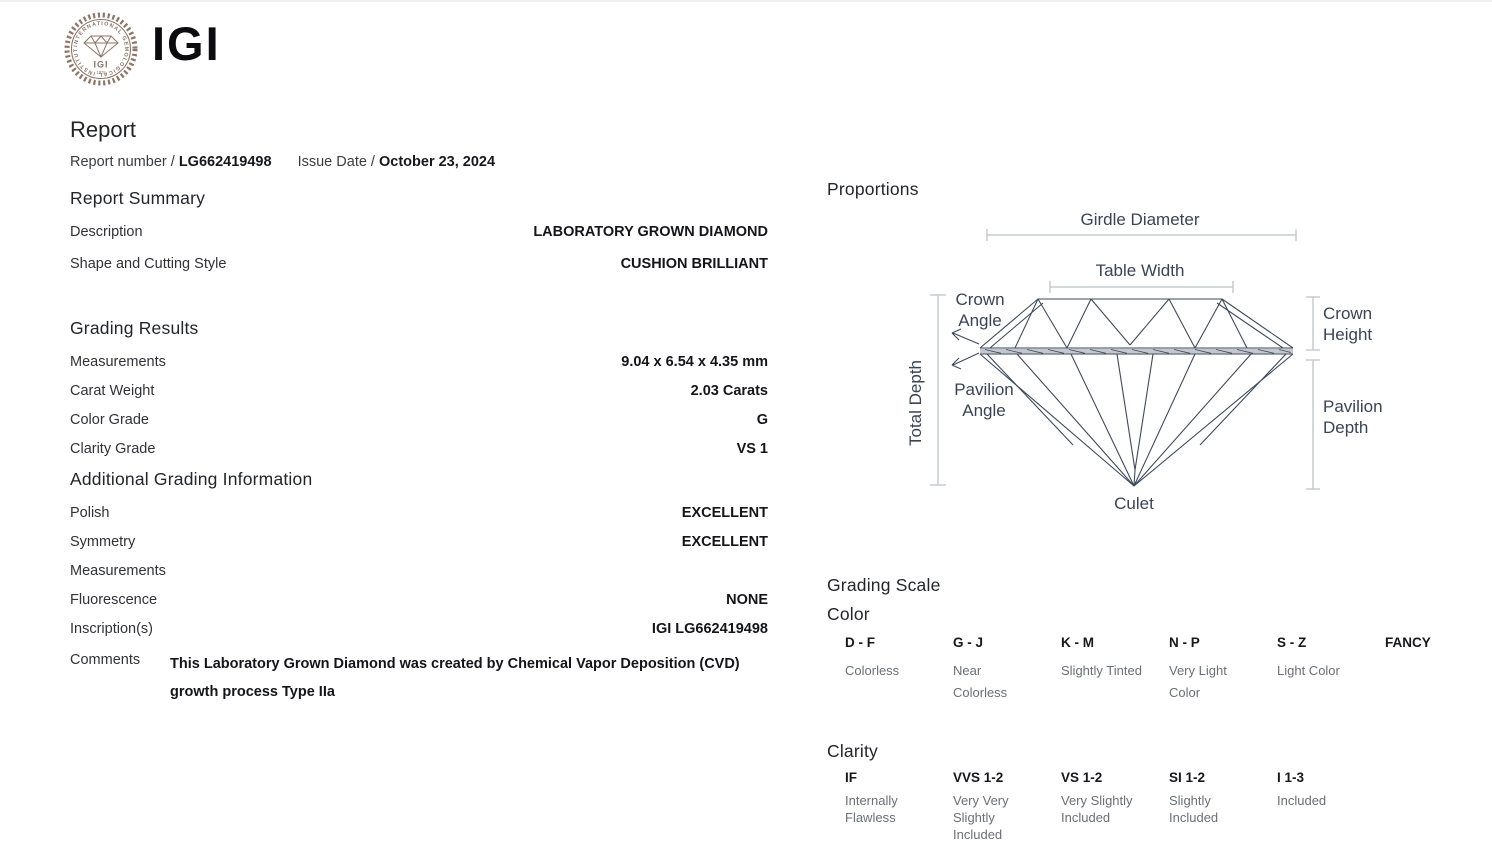 Image resolution: width=1492 pixels, height=866 pixels. What do you see at coordinates (419, 232) in the screenshot?
I see `summary-row-description: Description LABORATORY GROWN DIAMOND` at bounding box center [419, 232].